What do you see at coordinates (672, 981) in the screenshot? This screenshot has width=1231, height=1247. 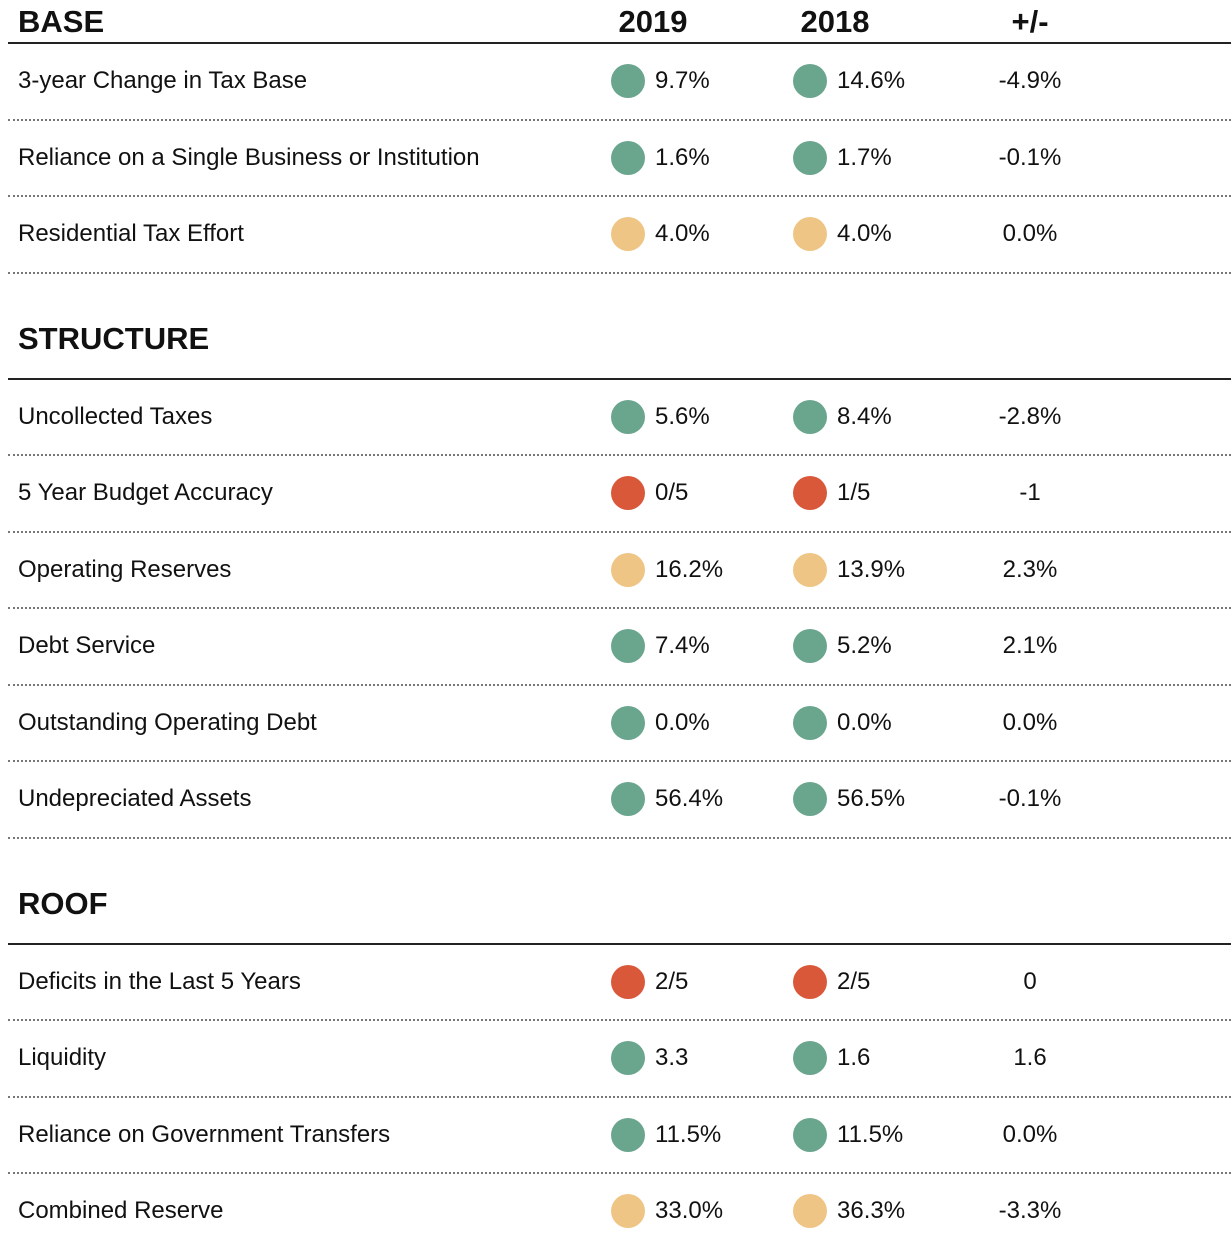 I see `value-2019: 2/5` at bounding box center [672, 981].